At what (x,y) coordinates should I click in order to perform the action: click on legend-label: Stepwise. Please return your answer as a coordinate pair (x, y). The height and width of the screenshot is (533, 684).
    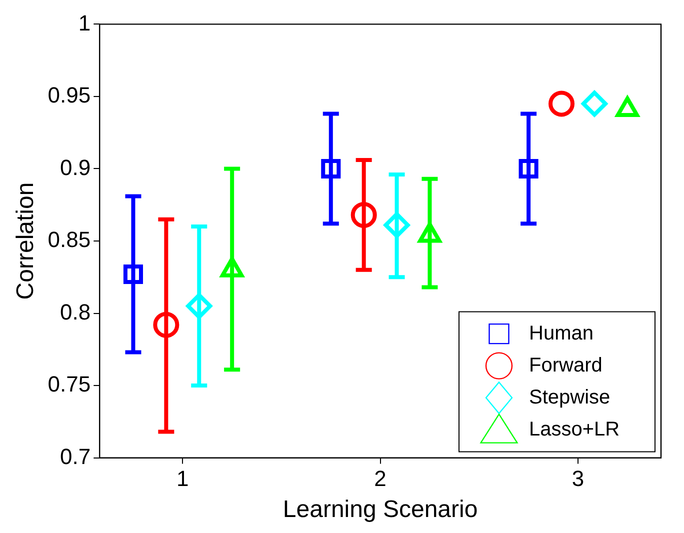
    Looking at the image, I should click on (569, 397).